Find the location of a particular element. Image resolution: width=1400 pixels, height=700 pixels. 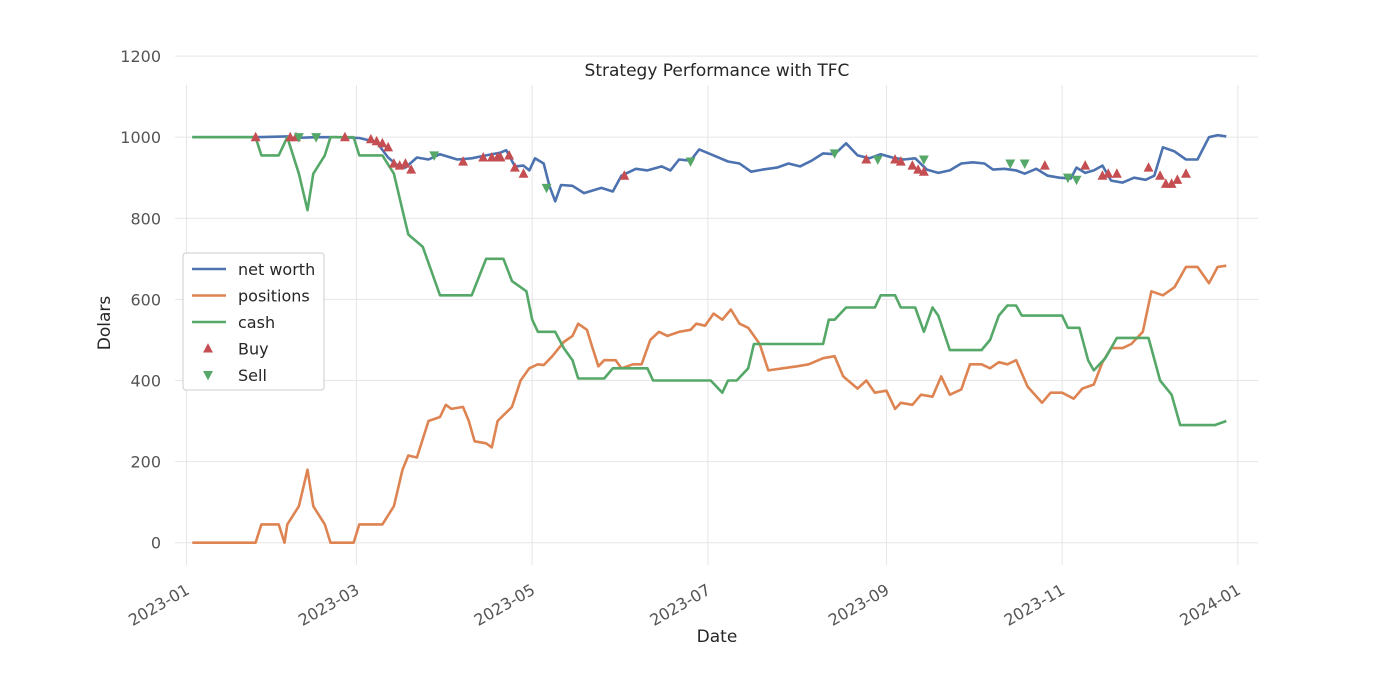

marker-layer is located at coordinates (720, 162).